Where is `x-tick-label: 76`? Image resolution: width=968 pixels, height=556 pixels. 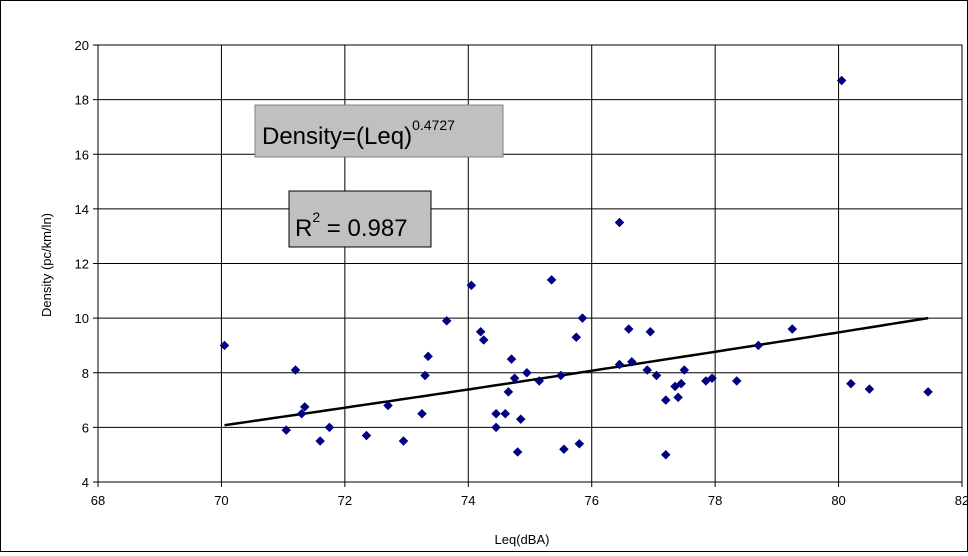
x-tick-label: 76 is located at coordinates (591, 500).